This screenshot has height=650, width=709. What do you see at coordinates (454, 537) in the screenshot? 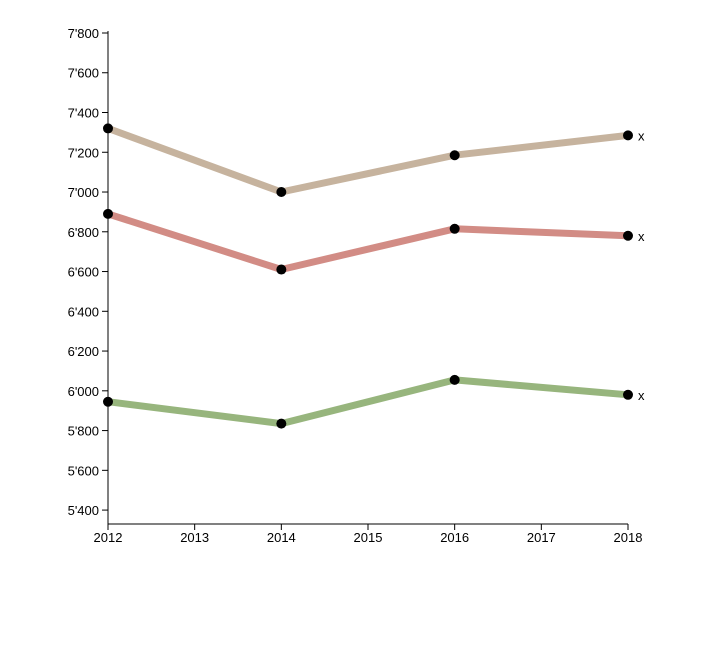
I see `x-tick-label: 2016` at bounding box center [454, 537].